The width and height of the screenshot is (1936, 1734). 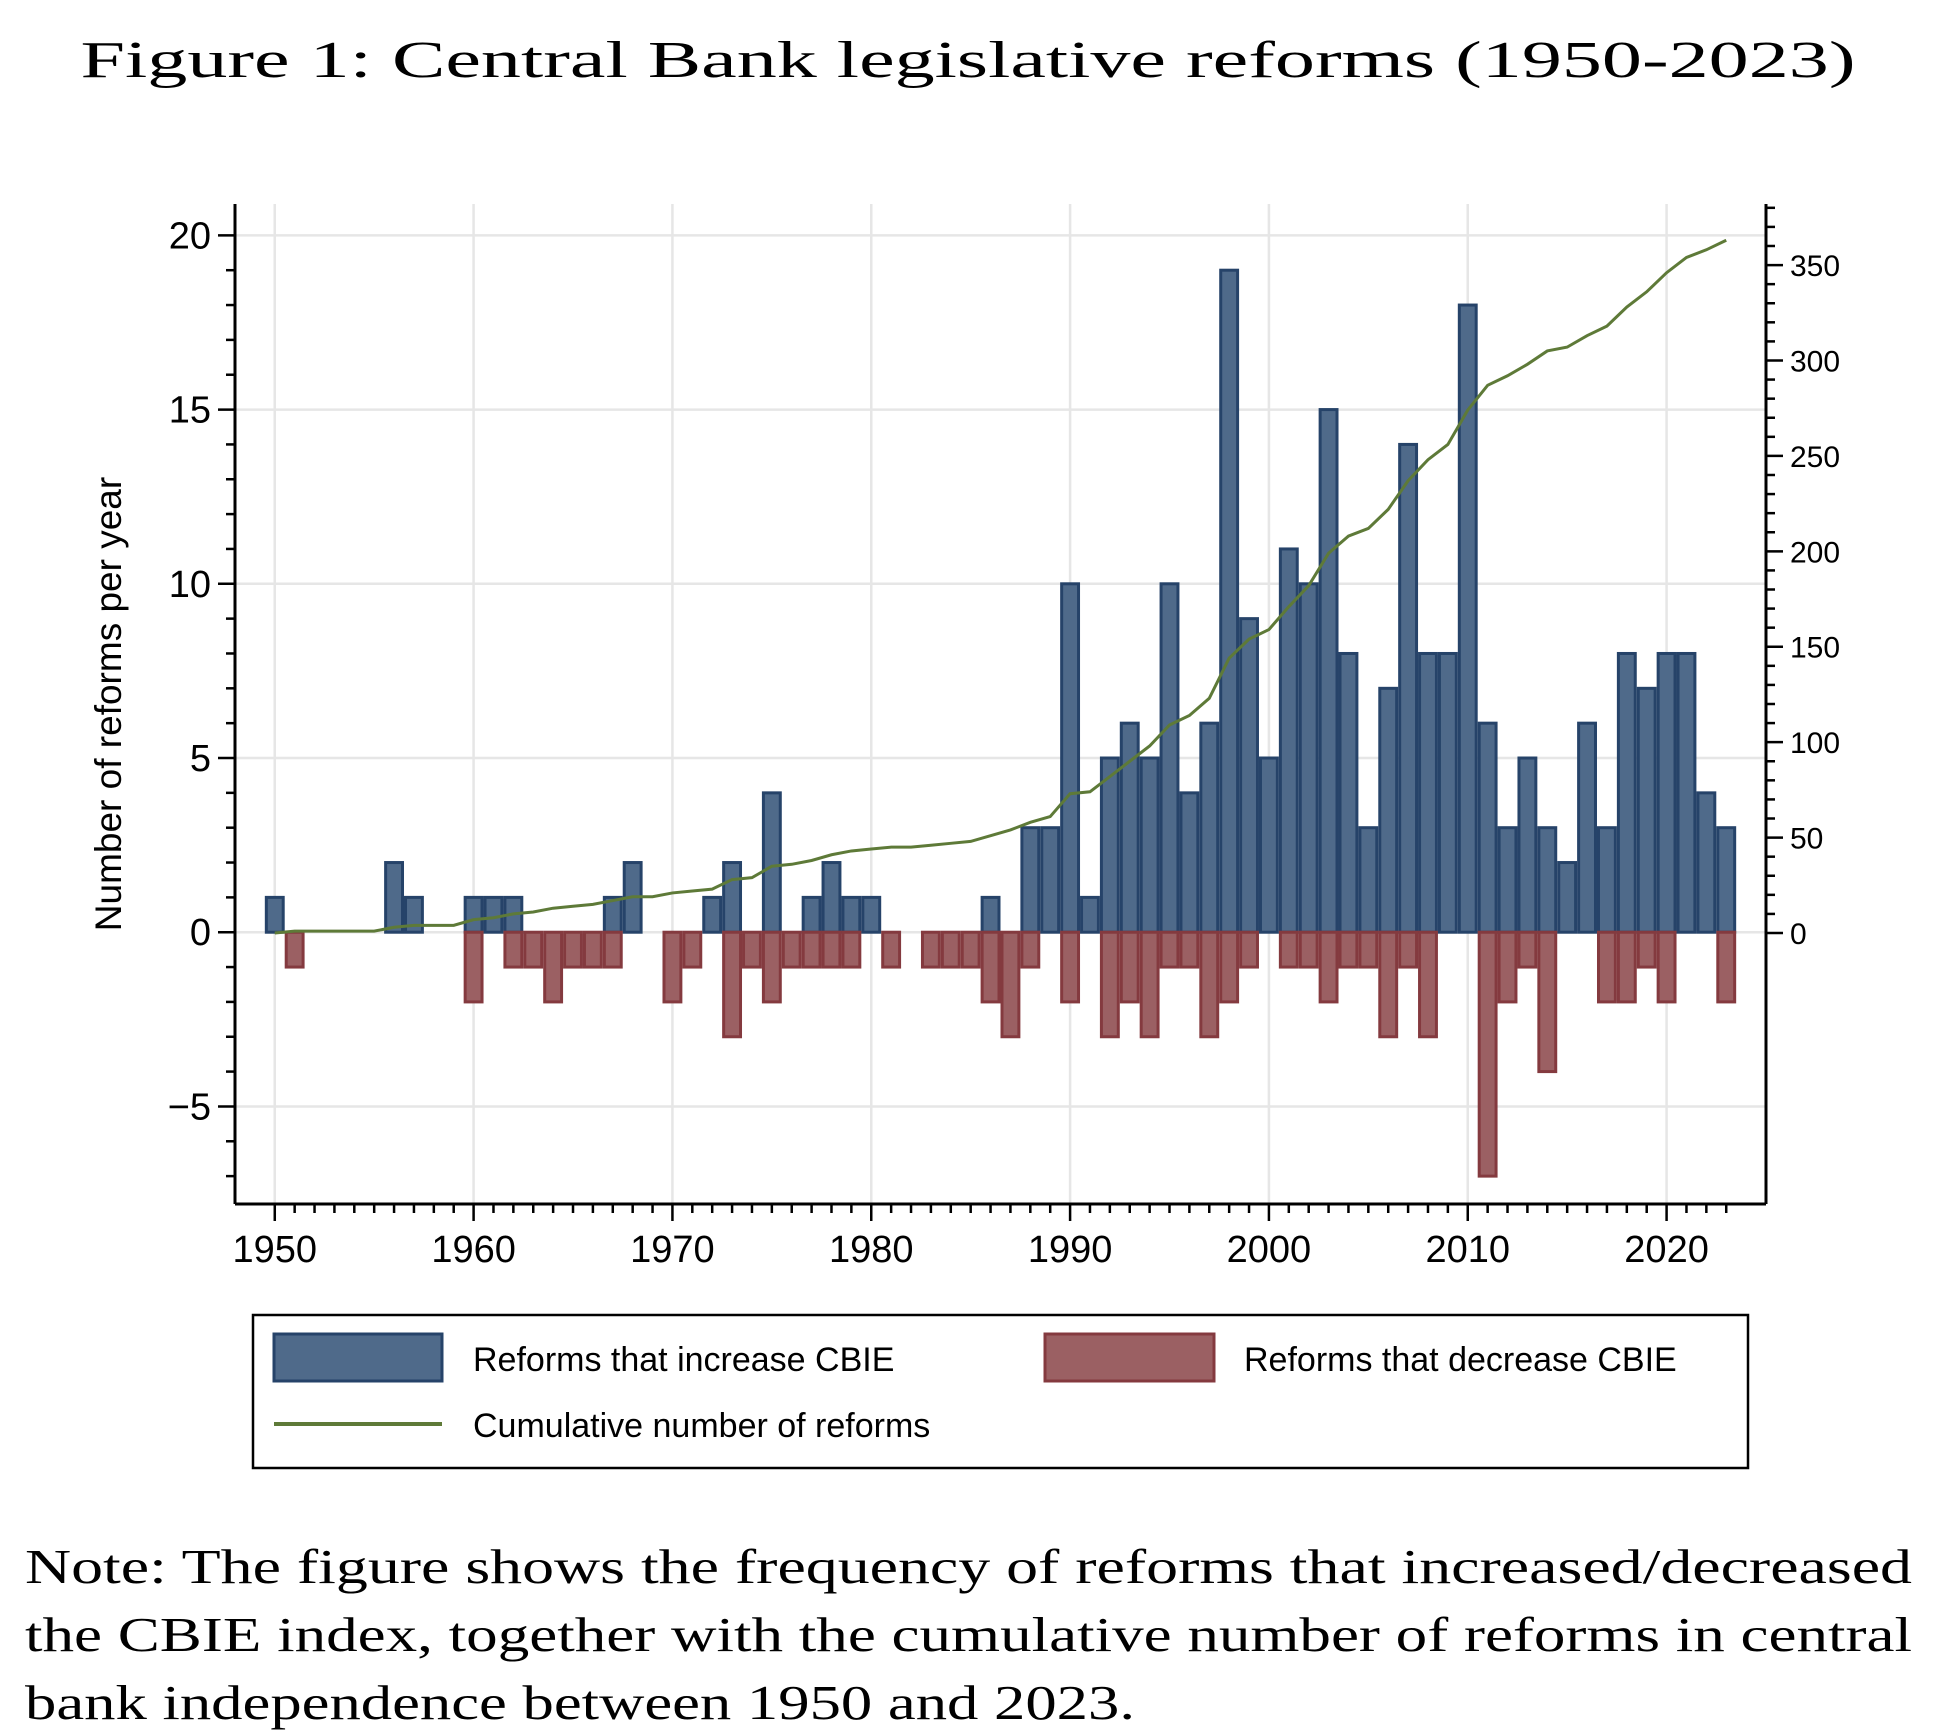 What do you see at coordinates (1798, 934) in the screenshot?
I see `y2-tick-label: 0` at bounding box center [1798, 934].